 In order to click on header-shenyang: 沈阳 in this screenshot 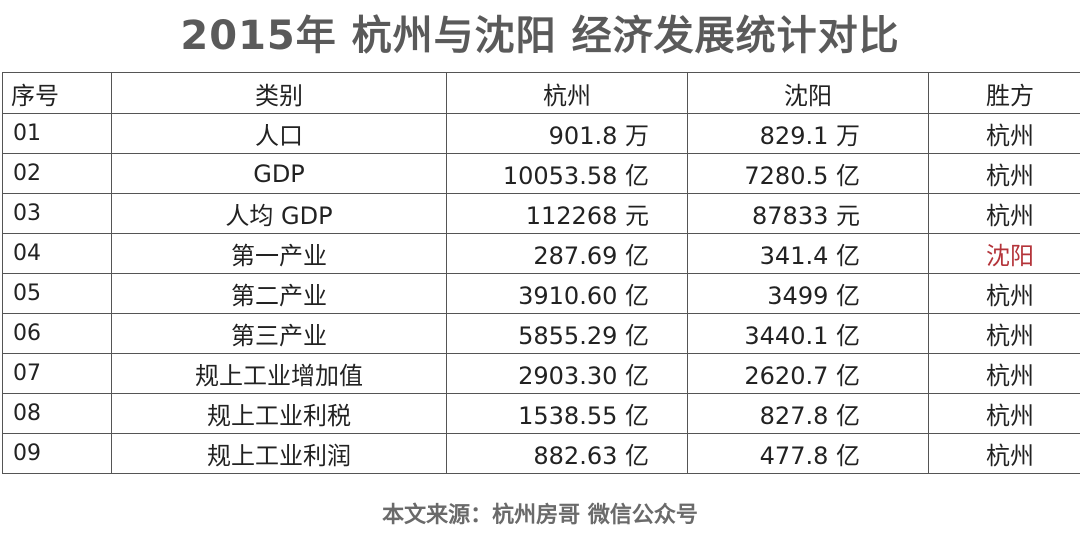, I will do `click(808, 93)`.